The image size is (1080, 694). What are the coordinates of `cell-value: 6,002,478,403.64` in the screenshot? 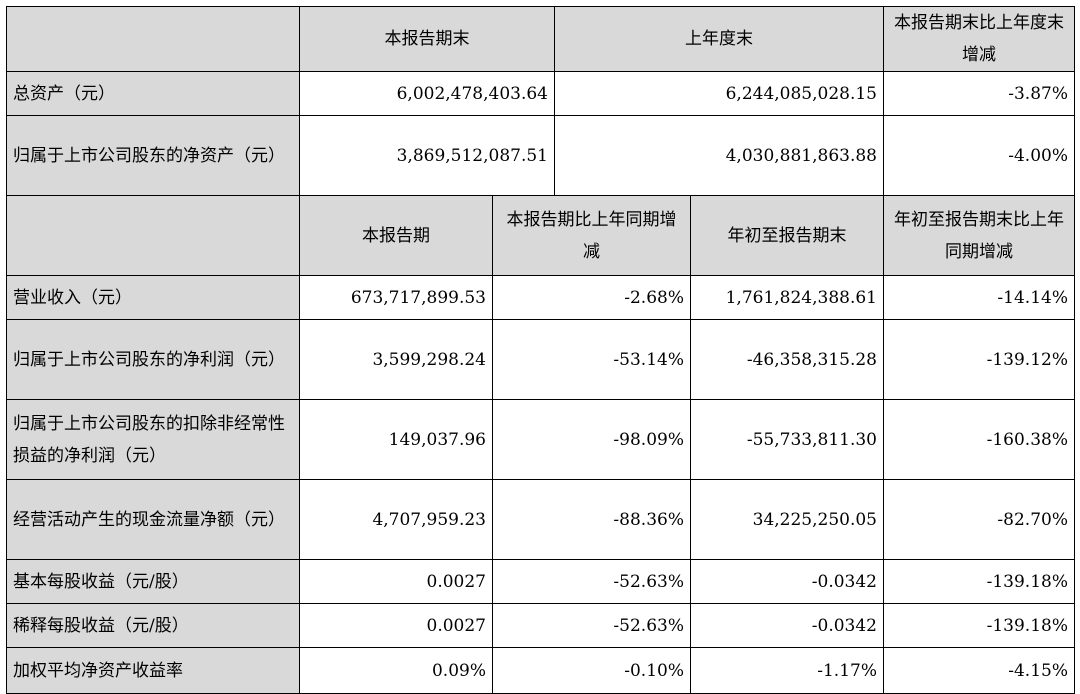 It's located at (427, 93).